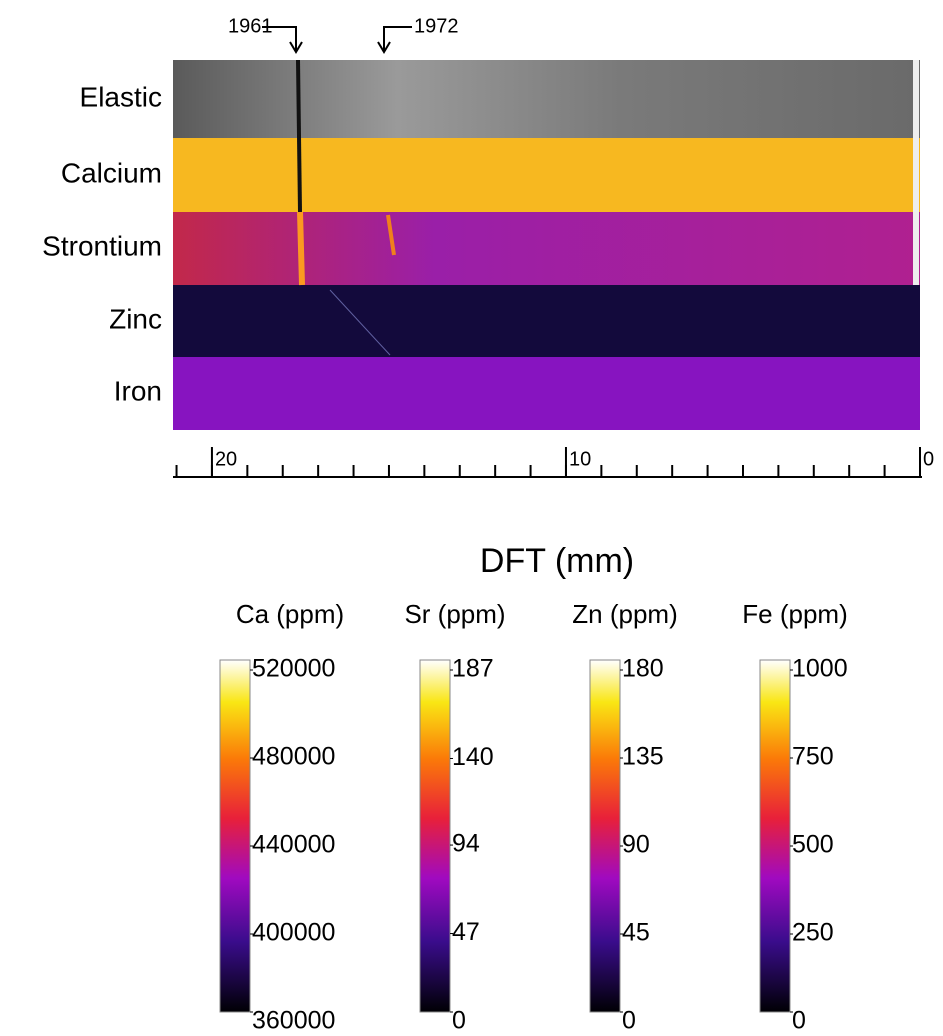 The image size is (943, 1036). Describe the element at coordinates (466, 844) in the screenshot. I see `colorbar-tick-label: 94` at that location.